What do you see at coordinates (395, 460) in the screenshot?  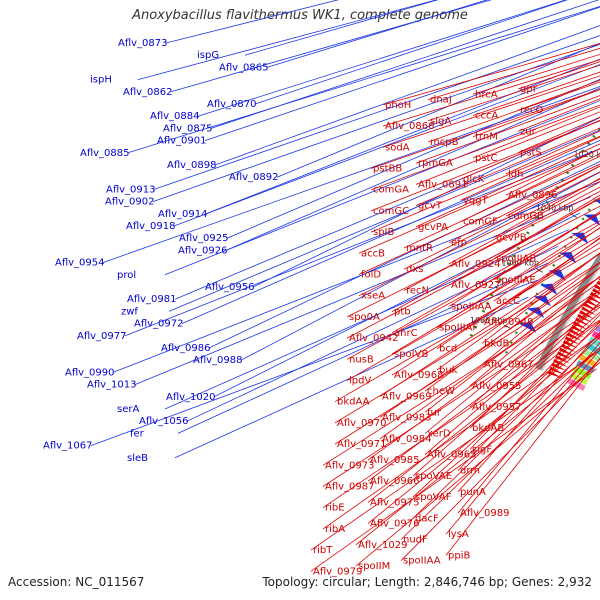 I see `right-gene-label: Aflv_0985` at bounding box center [395, 460].